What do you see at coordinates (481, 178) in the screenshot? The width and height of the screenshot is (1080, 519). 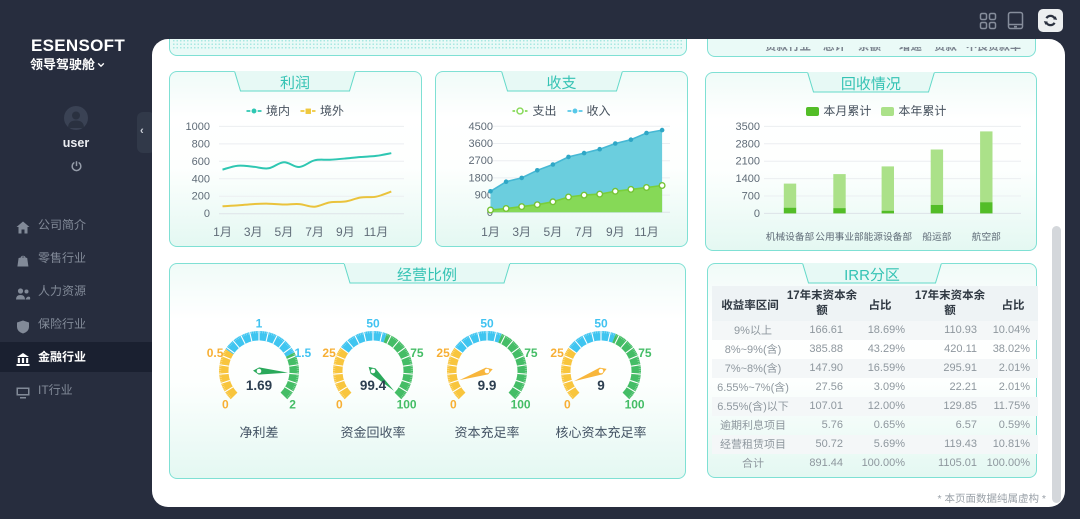 I see `svg-text: 1800` at bounding box center [481, 178].